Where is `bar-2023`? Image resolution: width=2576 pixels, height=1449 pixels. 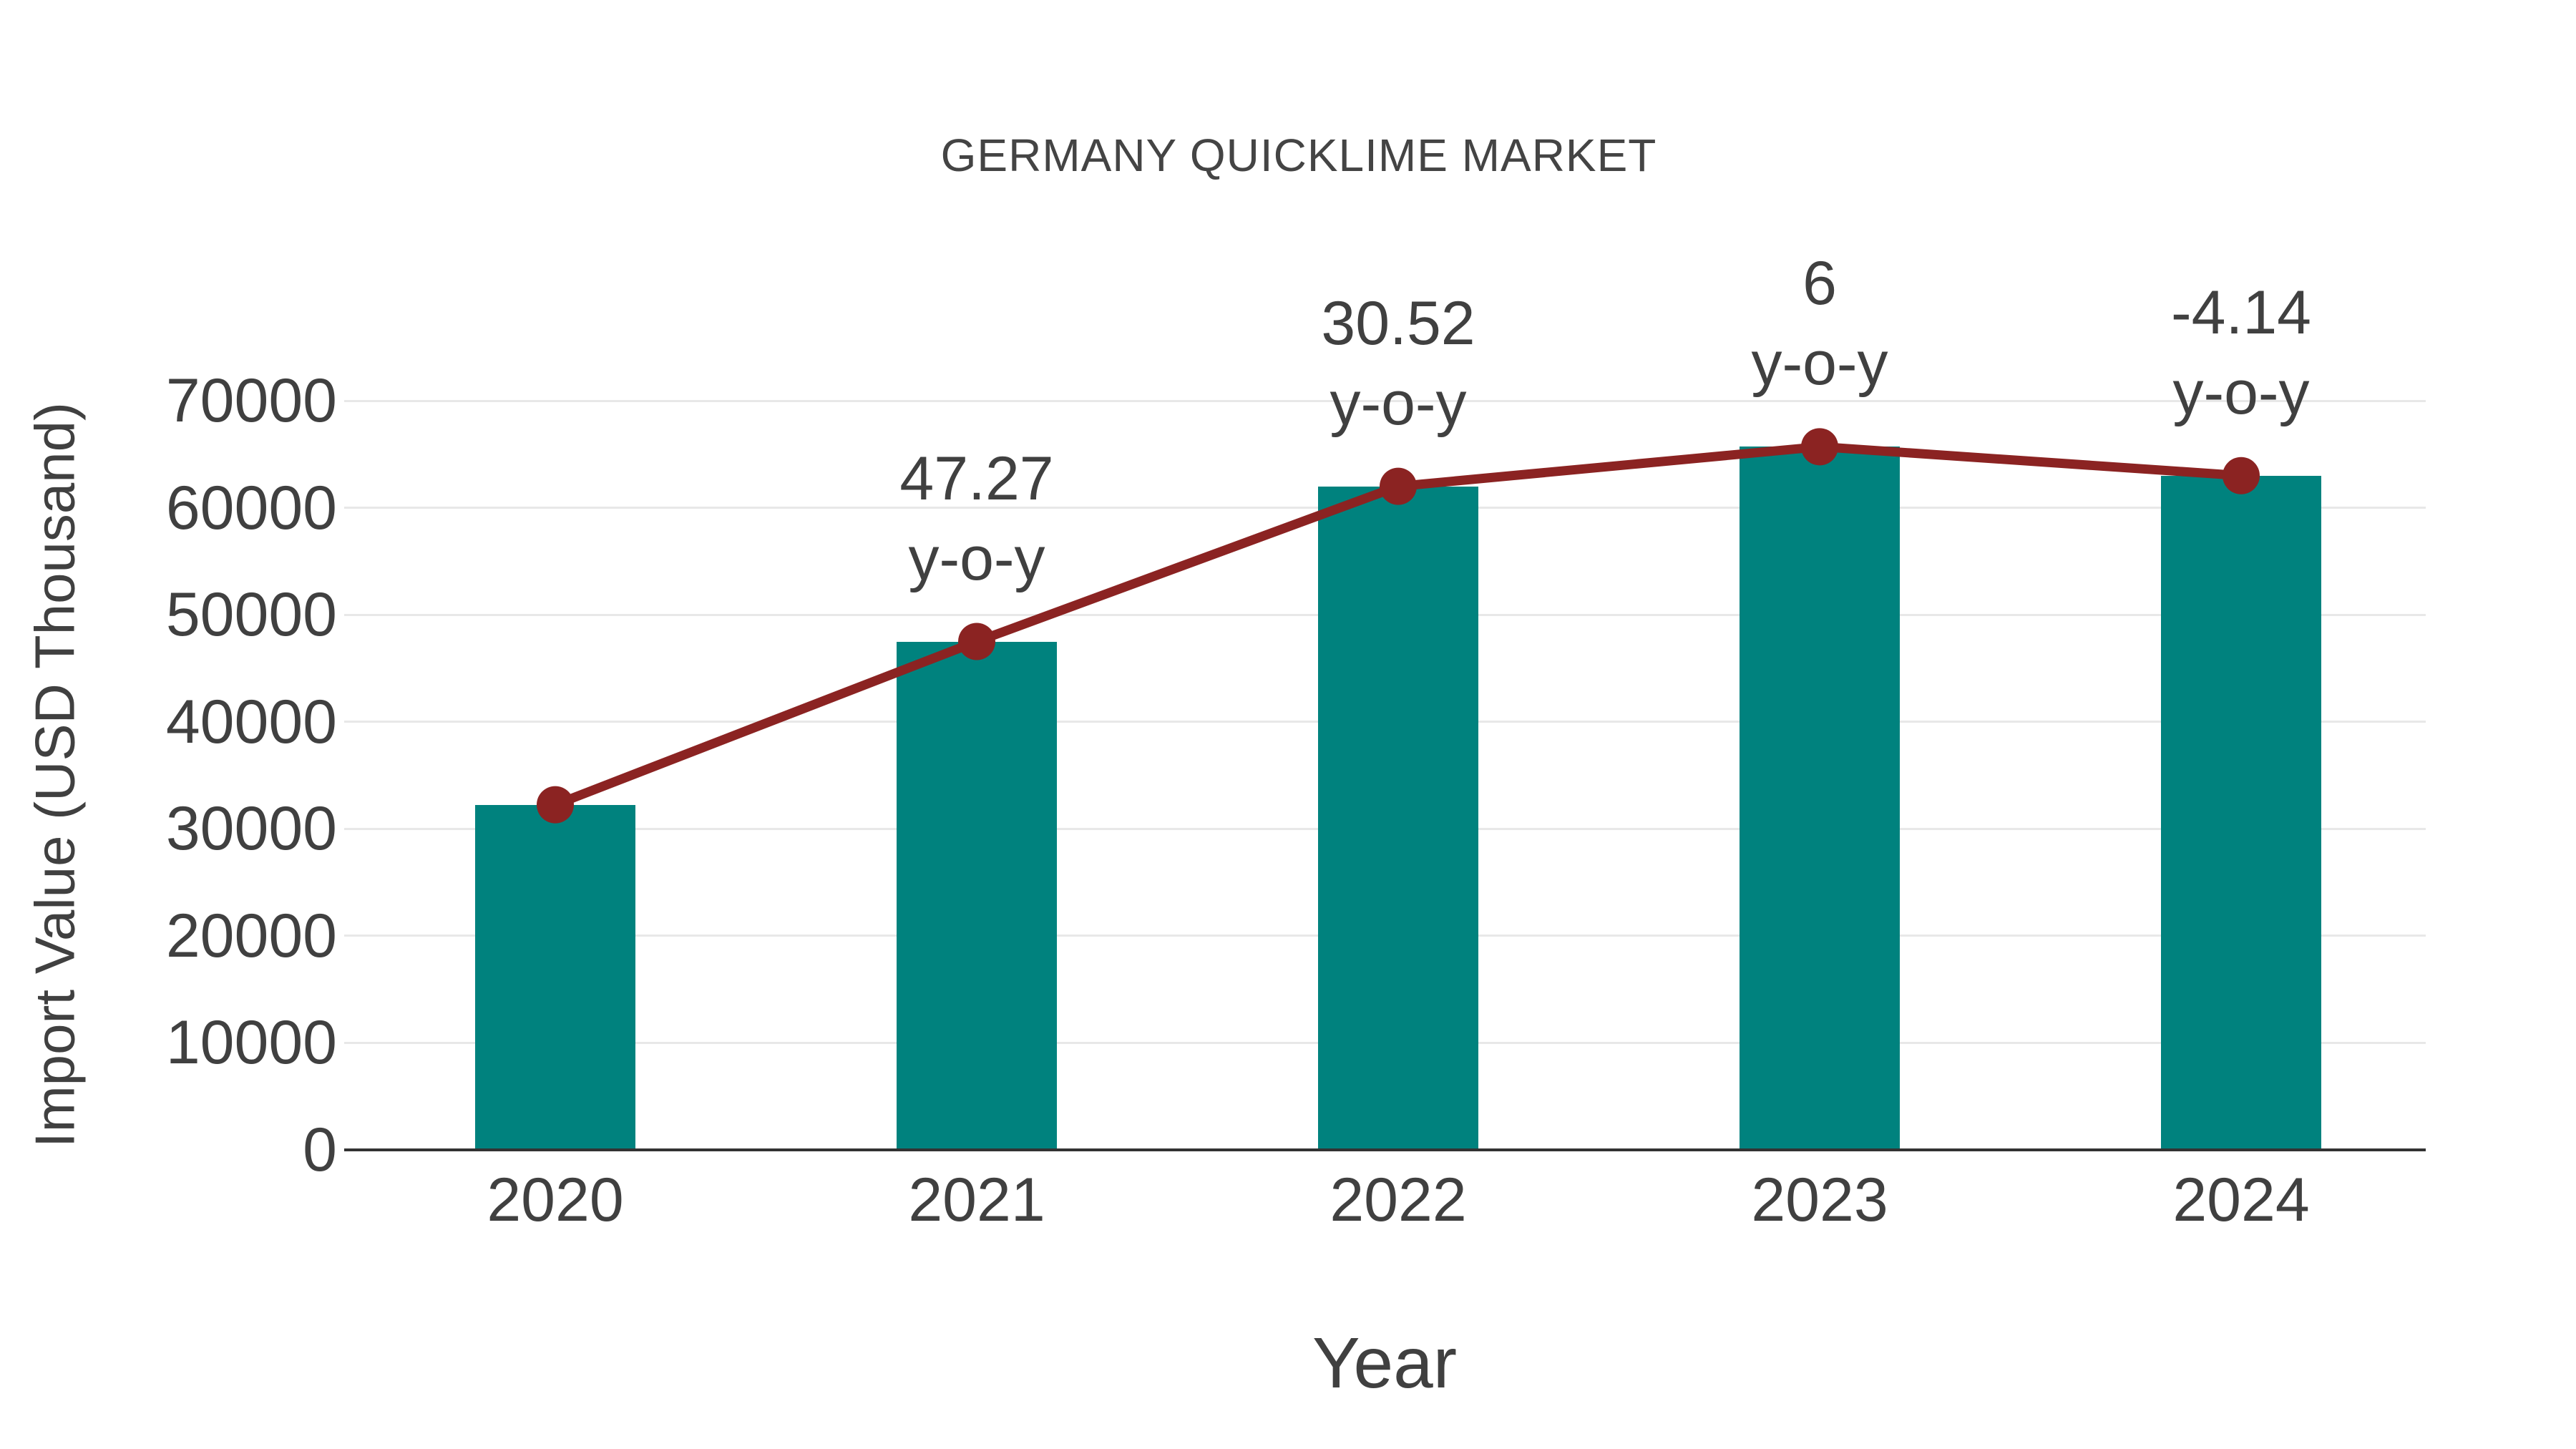
bar-2023 is located at coordinates (1820, 798).